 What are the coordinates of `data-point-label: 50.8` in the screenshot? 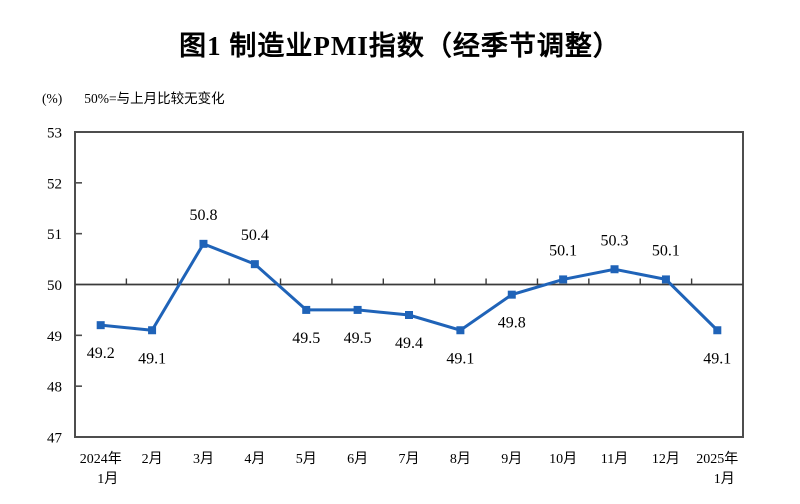 It's located at (203, 215).